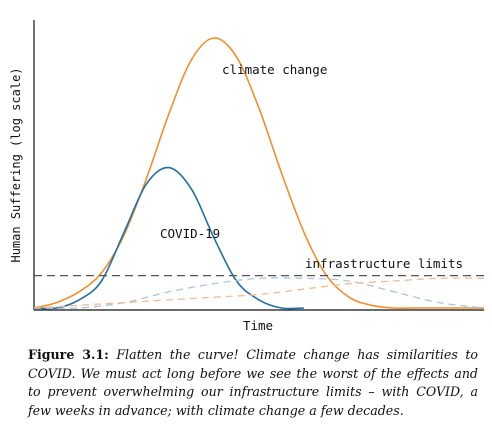 The image size is (492, 435). I want to click on infrastructure-limits-label: infrastructure limits, so click(384, 263).